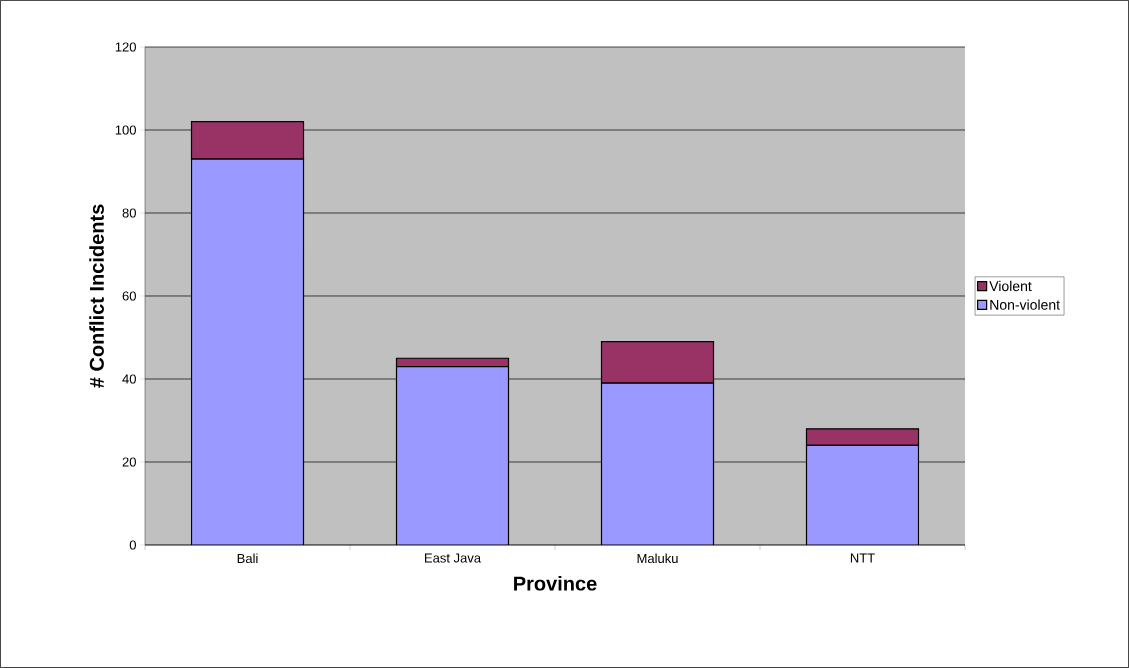 Image resolution: width=1129 pixels, height=668 pixels. I want to click on y-axis-title: # Conflict Incidents, so click(96, 296).